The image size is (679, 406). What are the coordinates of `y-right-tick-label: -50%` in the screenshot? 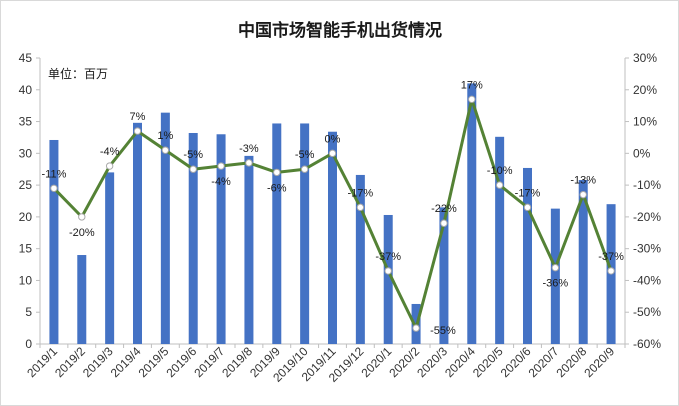 It's located at (647, 312).